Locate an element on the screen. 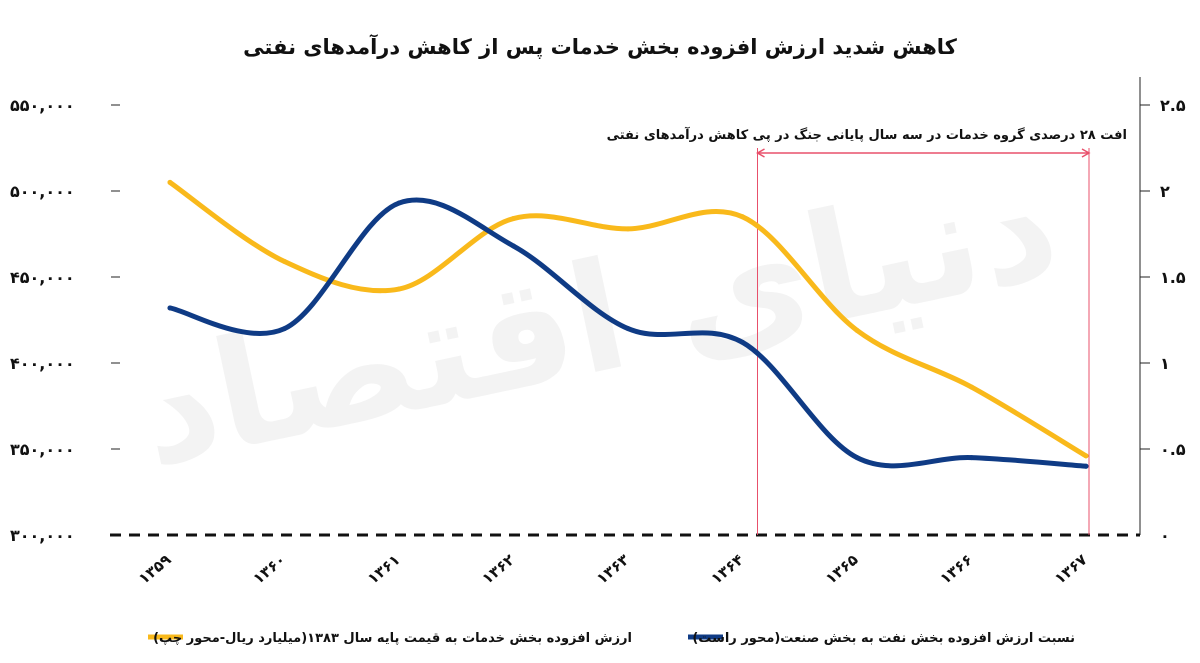 The image size is (1200, 663). x-tick-label: ۱۳۶۵ is located at coordinates (842, 569).